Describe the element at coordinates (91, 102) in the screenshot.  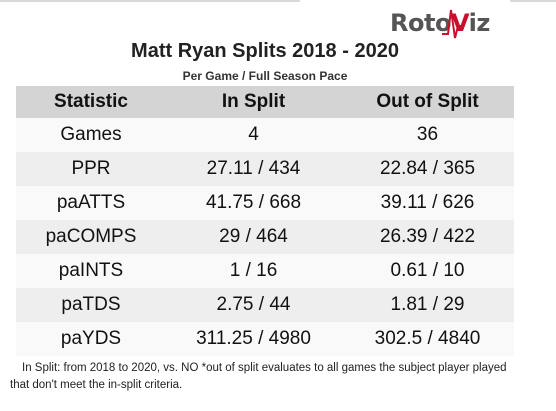
I see `column-header-statistic: Statistic` at that location.